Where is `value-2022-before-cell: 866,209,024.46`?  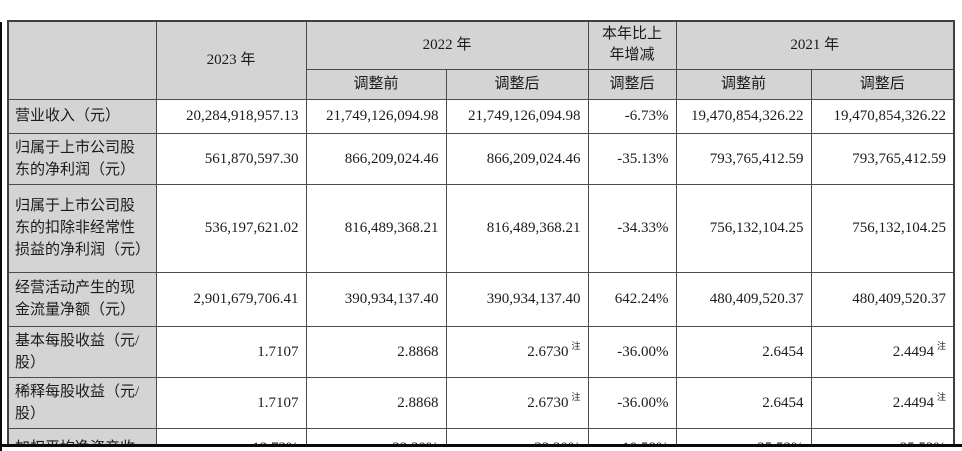
value-2022-before-cell: 866,209,024.46 is located at coordinates (376, 158).